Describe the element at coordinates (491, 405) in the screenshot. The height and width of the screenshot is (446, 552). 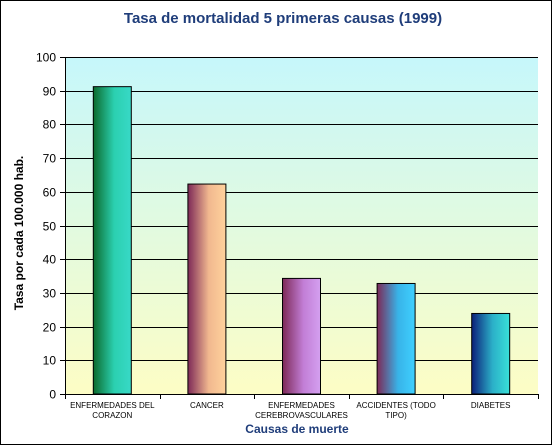
I see `x-category-label: DIABETES` at that location.